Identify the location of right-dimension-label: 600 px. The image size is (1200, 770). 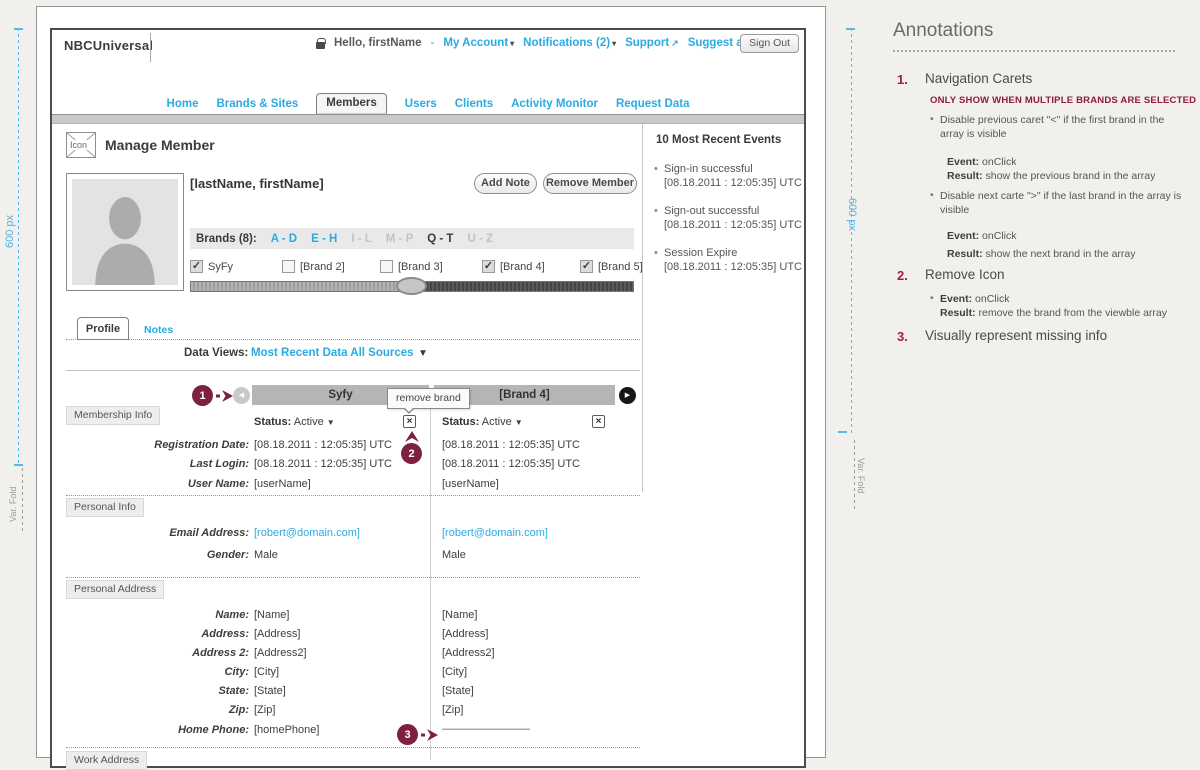
(852, 215).